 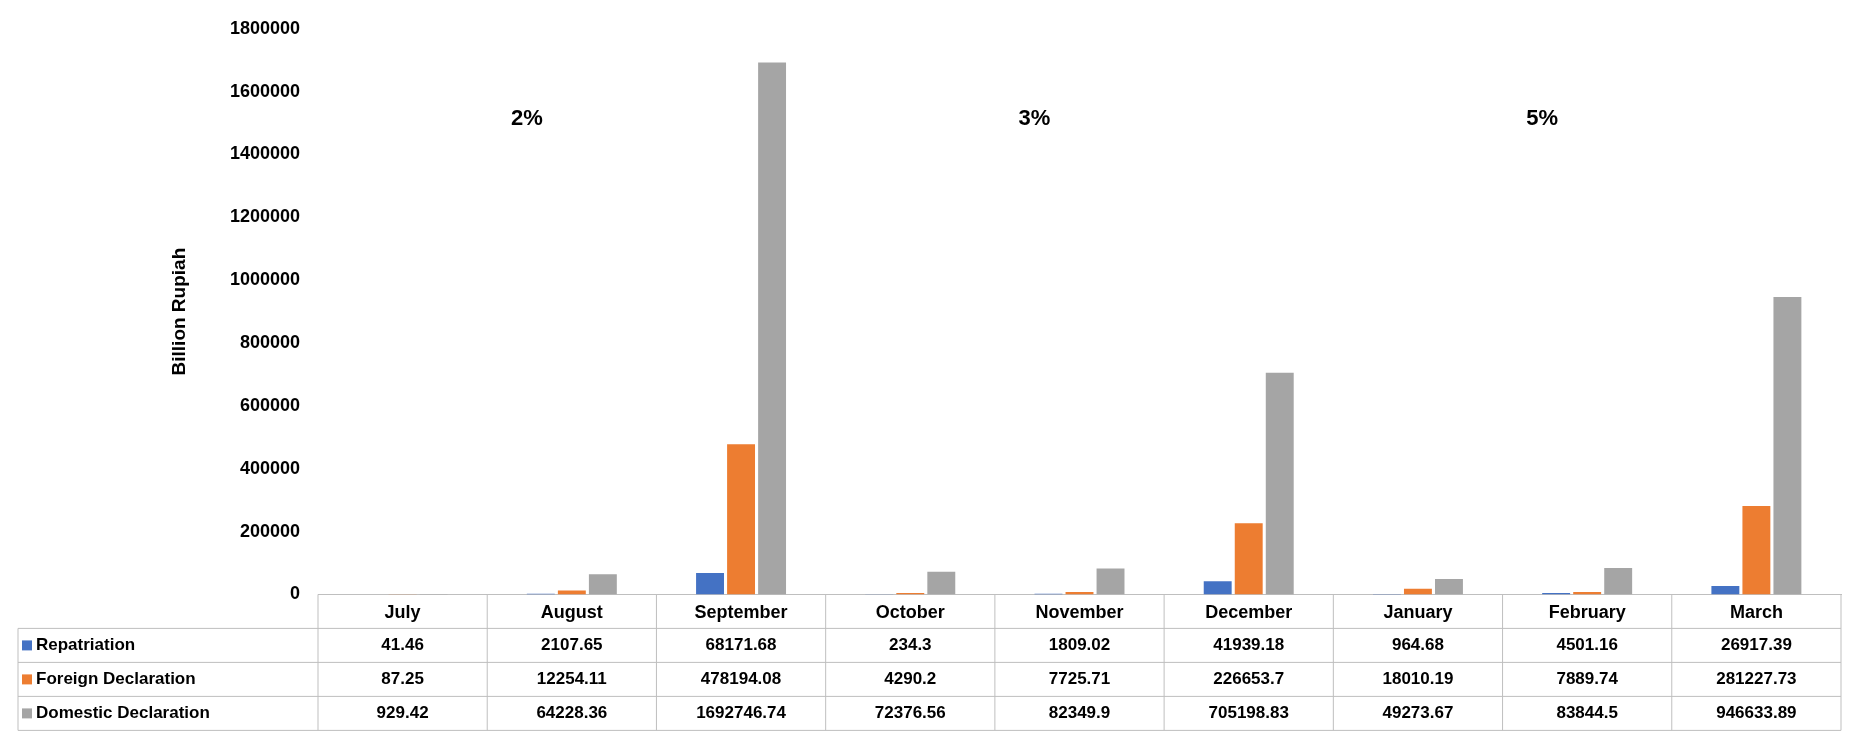 I want to click on data-label: 281227.73, so click(x=1756, y=679).